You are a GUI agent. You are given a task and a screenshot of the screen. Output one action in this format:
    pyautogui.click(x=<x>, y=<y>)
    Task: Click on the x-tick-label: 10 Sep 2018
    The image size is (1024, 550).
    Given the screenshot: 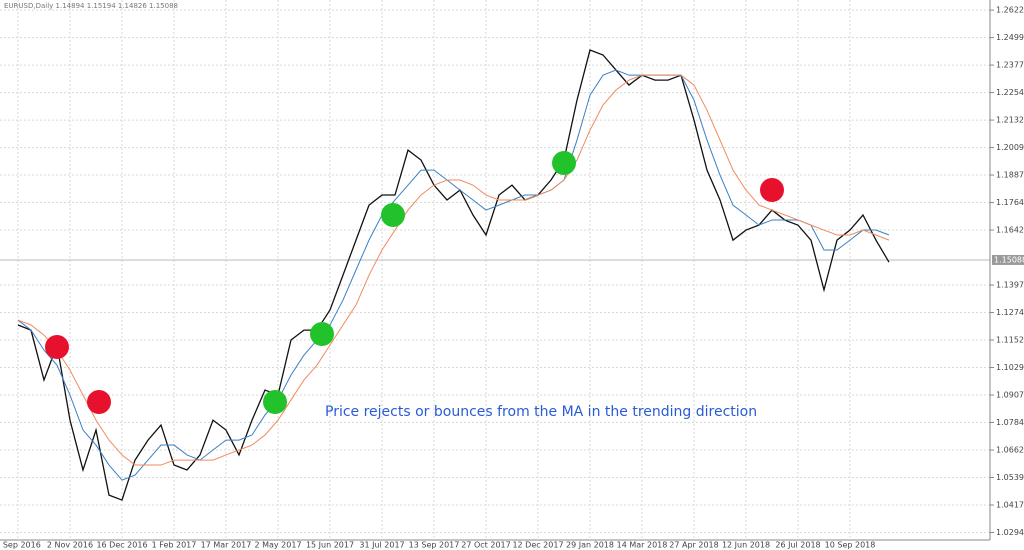 What is the action you would take?
    pyautogui.click(x=850, y=545)
    